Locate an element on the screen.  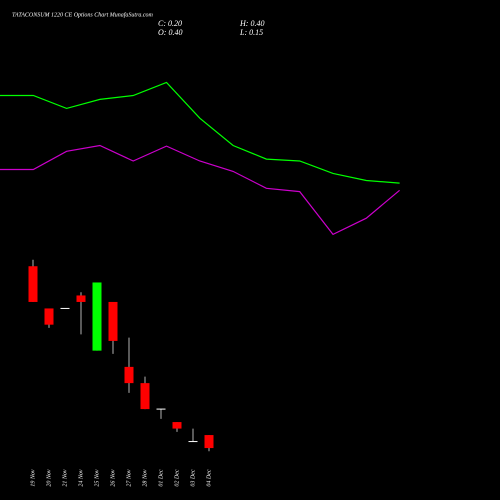
x-tick-label: 20 Nov is located at coordinates (49, 478).